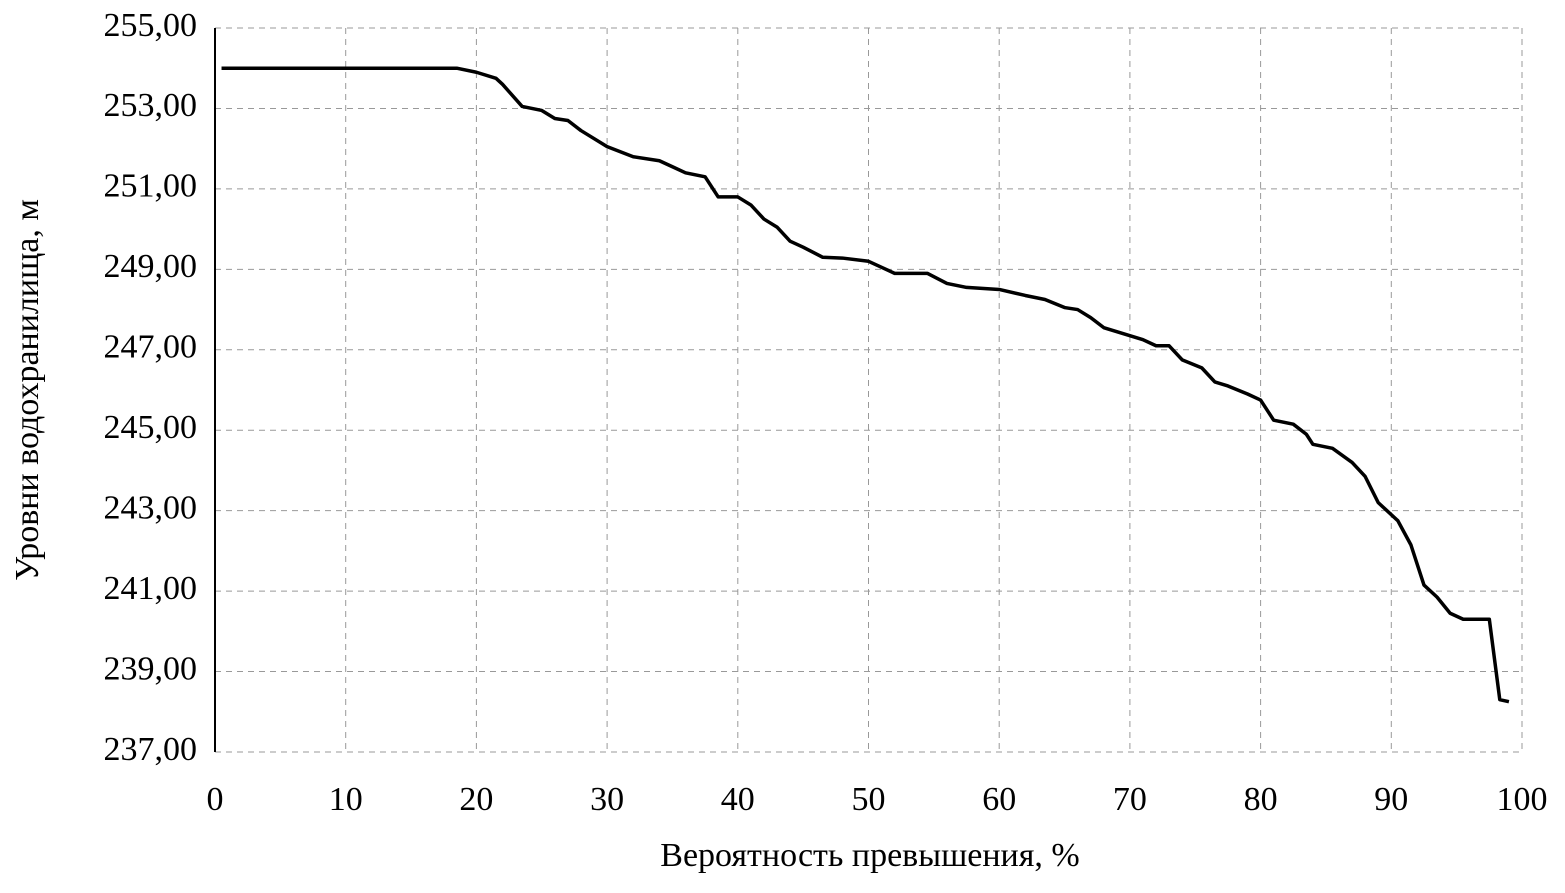 The image size is (1565, 893). What do you see at coordinates (1522, 799) in the screenshot?
I see `x-tick-label: 100` at bounding box center [1522, 799].